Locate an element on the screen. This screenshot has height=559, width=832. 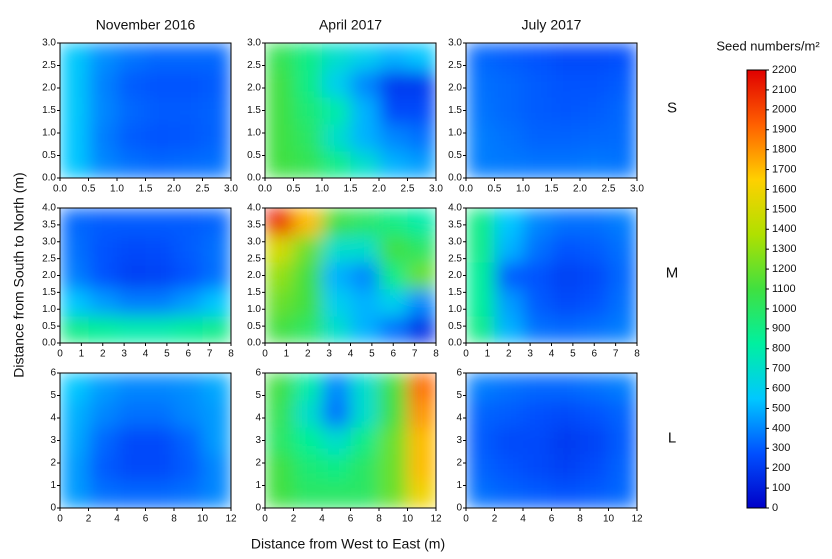
x-tick-label: 5 is located at coordinates (167, 354).